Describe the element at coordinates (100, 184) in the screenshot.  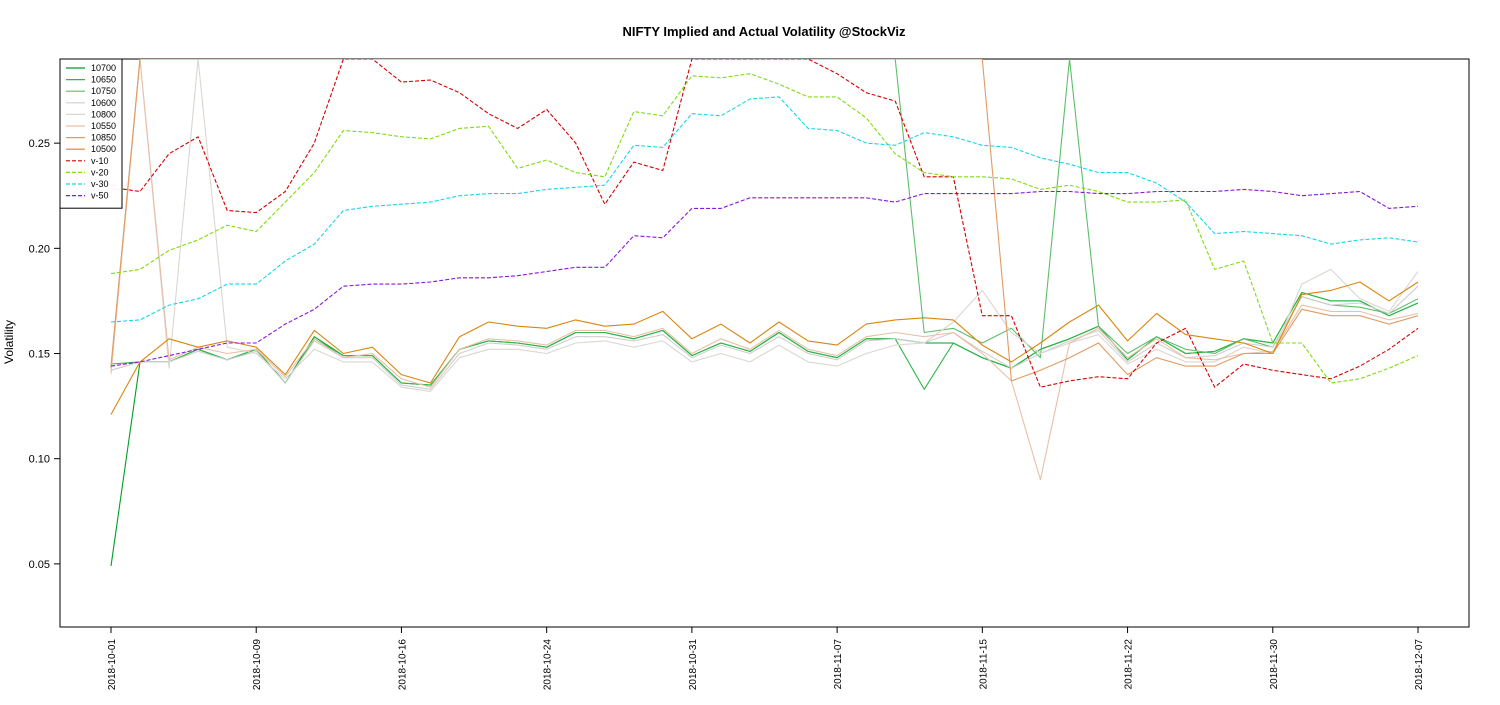
I see `legend-label: v-30` at that location.